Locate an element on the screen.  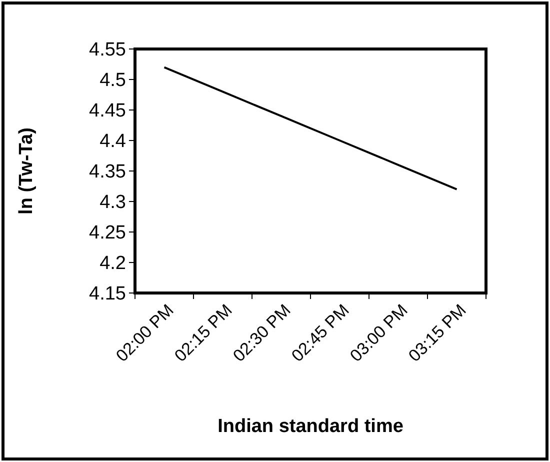
y-tick-label: 4.45 is located at coordinates (107, 111).